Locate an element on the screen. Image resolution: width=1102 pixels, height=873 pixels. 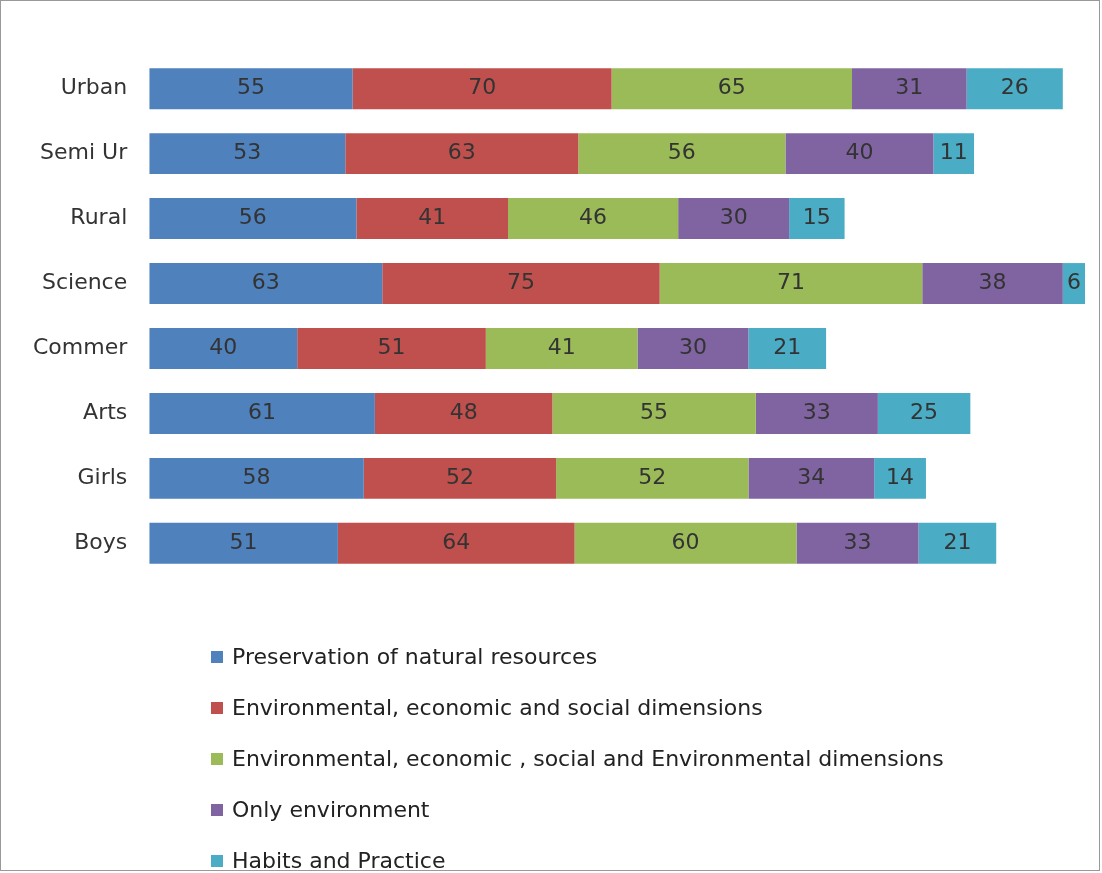
legend-label: Habits and Practice is located at coordinates (339, 860).